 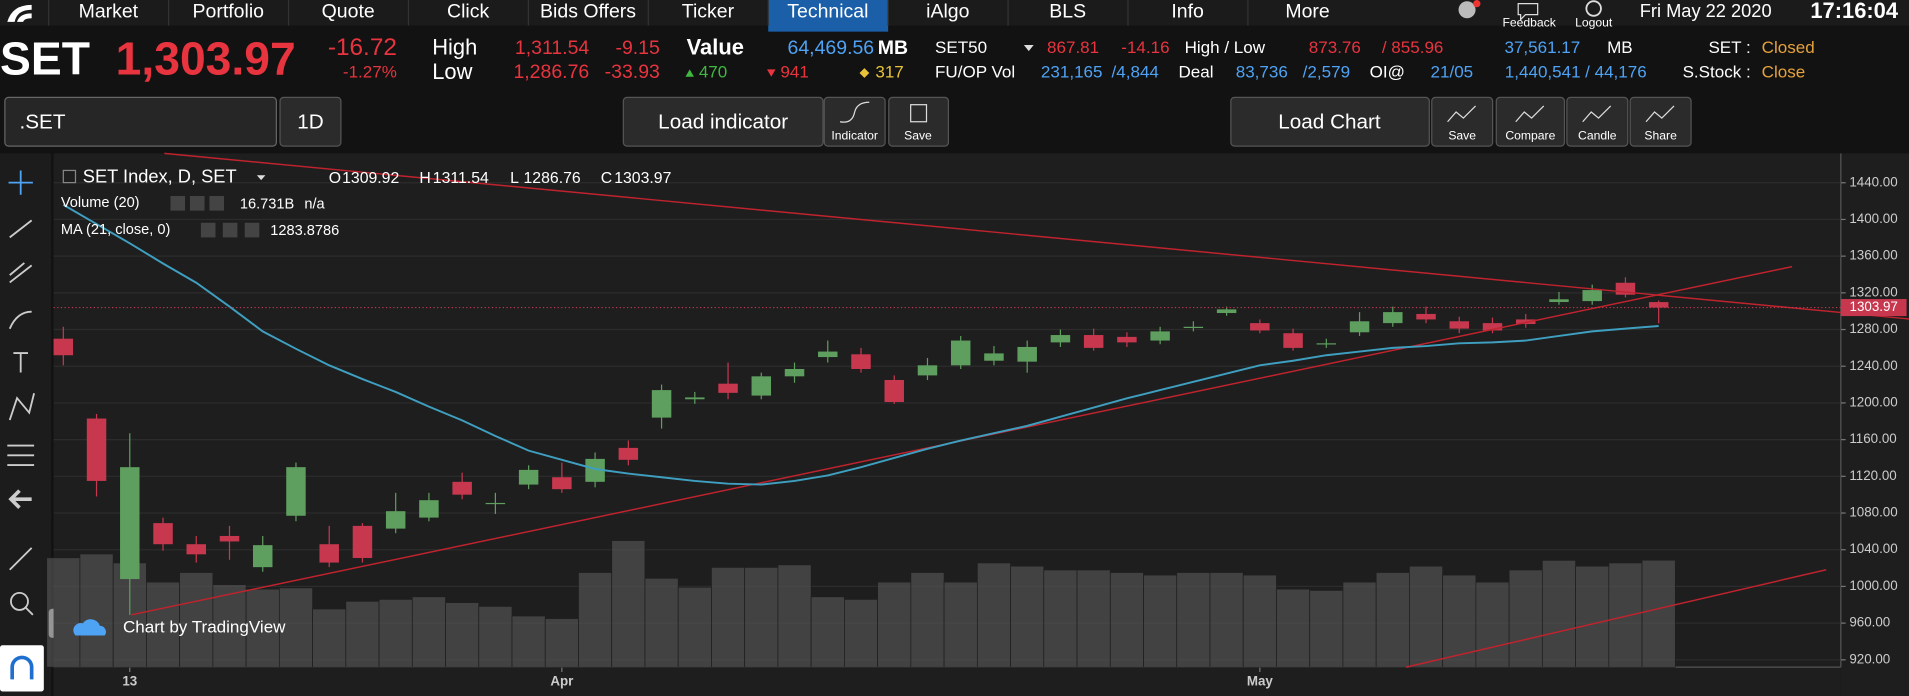 I want to click on ohlc-key: L, so click(x=514, y=178).